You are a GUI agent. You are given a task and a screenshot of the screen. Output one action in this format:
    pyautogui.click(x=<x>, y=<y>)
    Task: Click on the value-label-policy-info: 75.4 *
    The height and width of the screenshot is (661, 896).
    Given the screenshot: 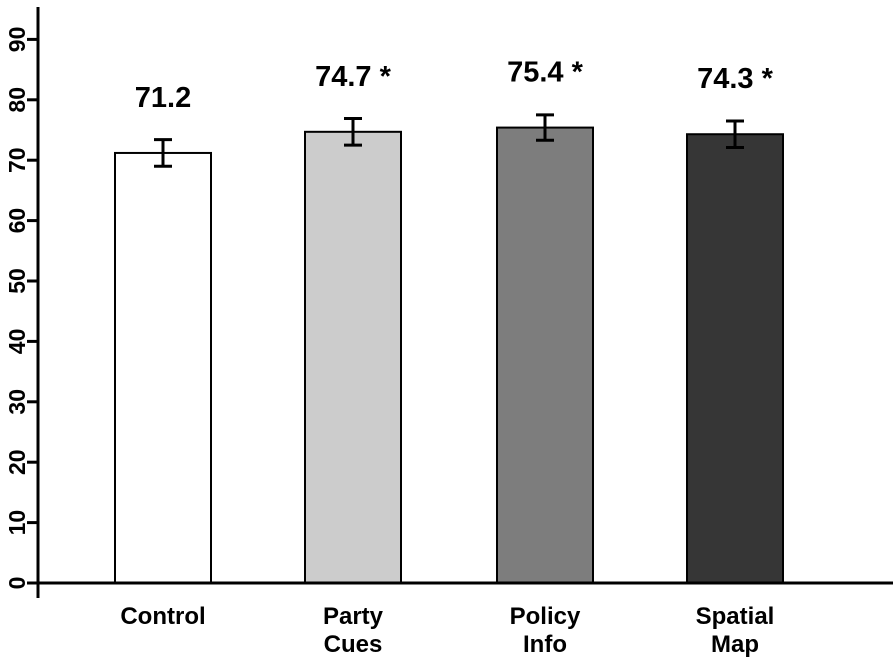 What is the action you would take?
    pyautogui.click(x=545, y=73)
    